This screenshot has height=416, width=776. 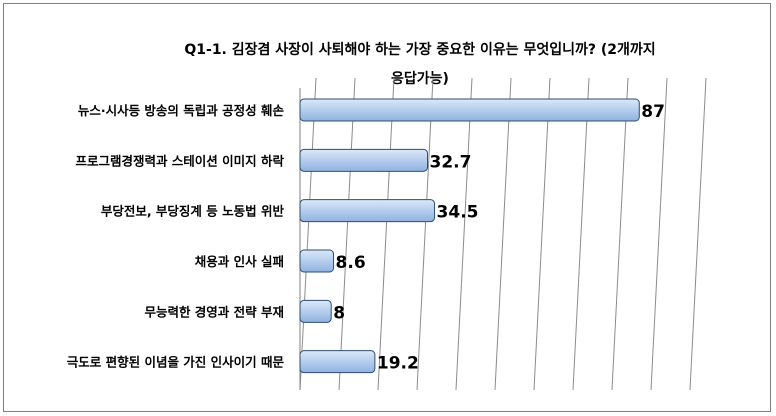 I want to click on category-label: 채용과 인사 실패, so click(x=239, y=261).